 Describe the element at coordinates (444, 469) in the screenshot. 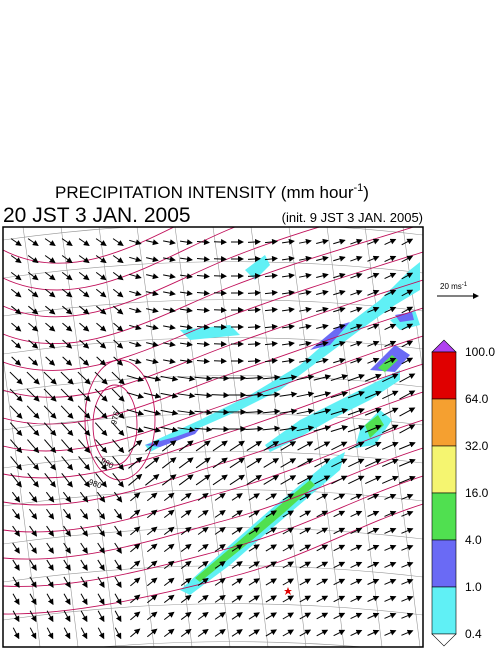

I see `colorbar-segment` at that location.